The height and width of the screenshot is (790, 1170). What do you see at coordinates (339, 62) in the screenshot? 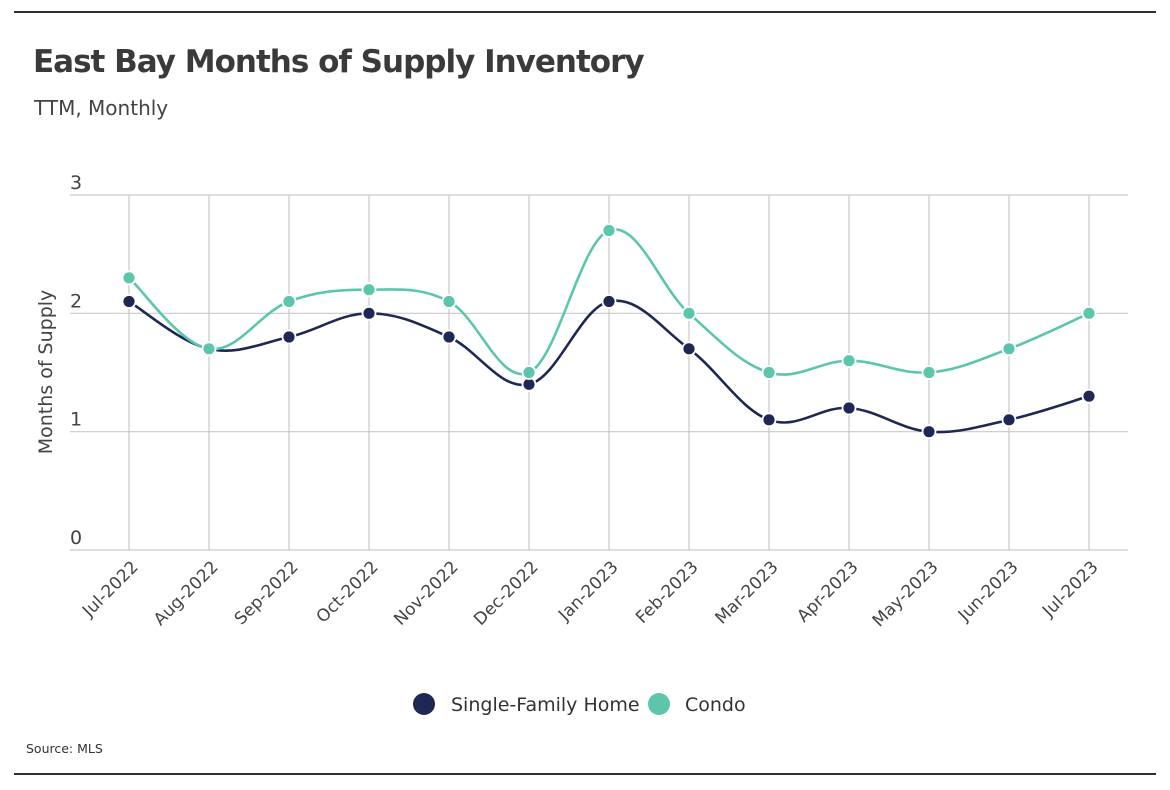
I see `chart-title: East Bay Months of Supply Inventory` at bounding box center [339, 62].